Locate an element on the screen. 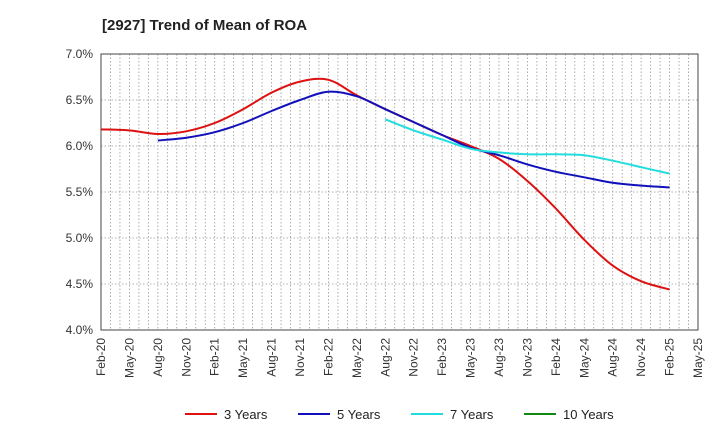 This screenshot has width=720, height=440. x-tick-label: Feb-22 is located at coordinates (328, 357).